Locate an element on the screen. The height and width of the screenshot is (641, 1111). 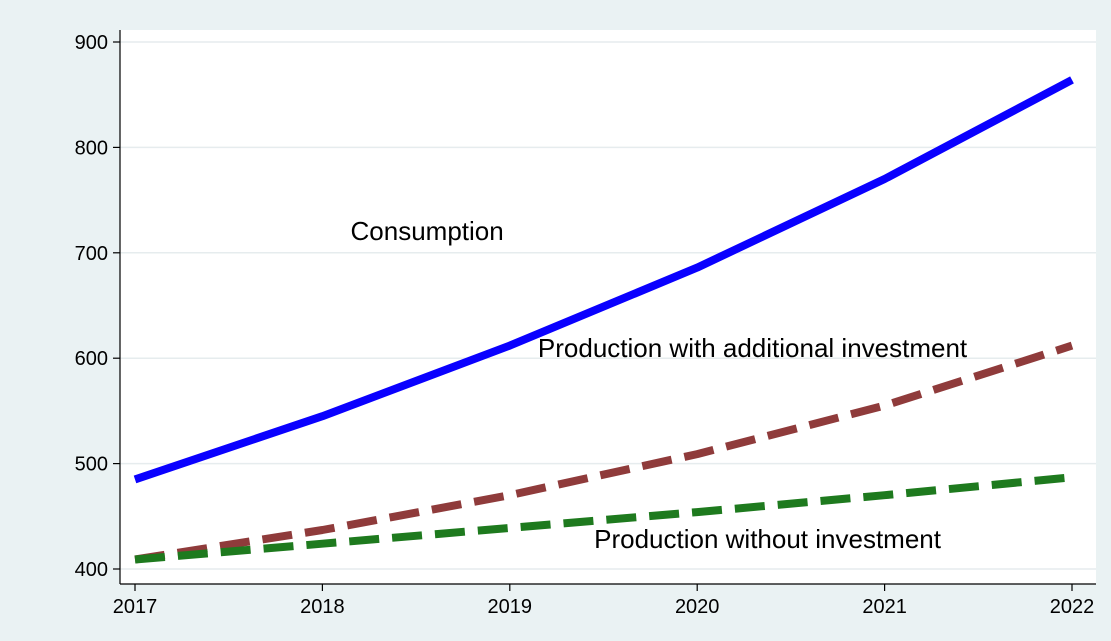
y-tick-label: 400 is located at coordinates (91, 570).